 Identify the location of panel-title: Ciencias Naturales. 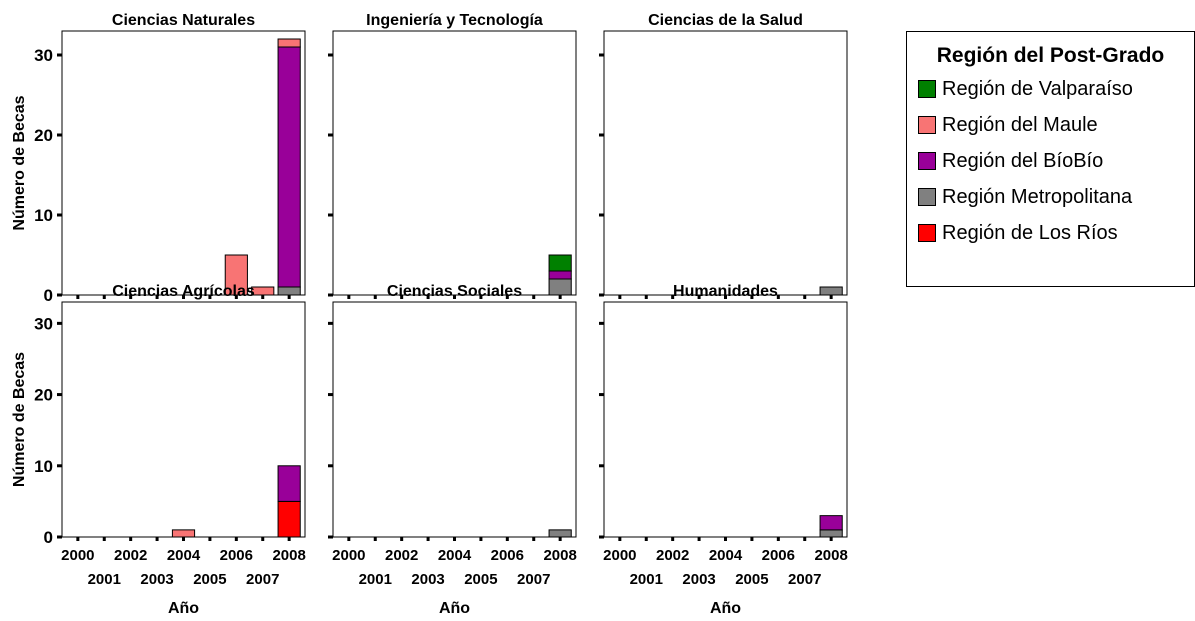
(183, 20).